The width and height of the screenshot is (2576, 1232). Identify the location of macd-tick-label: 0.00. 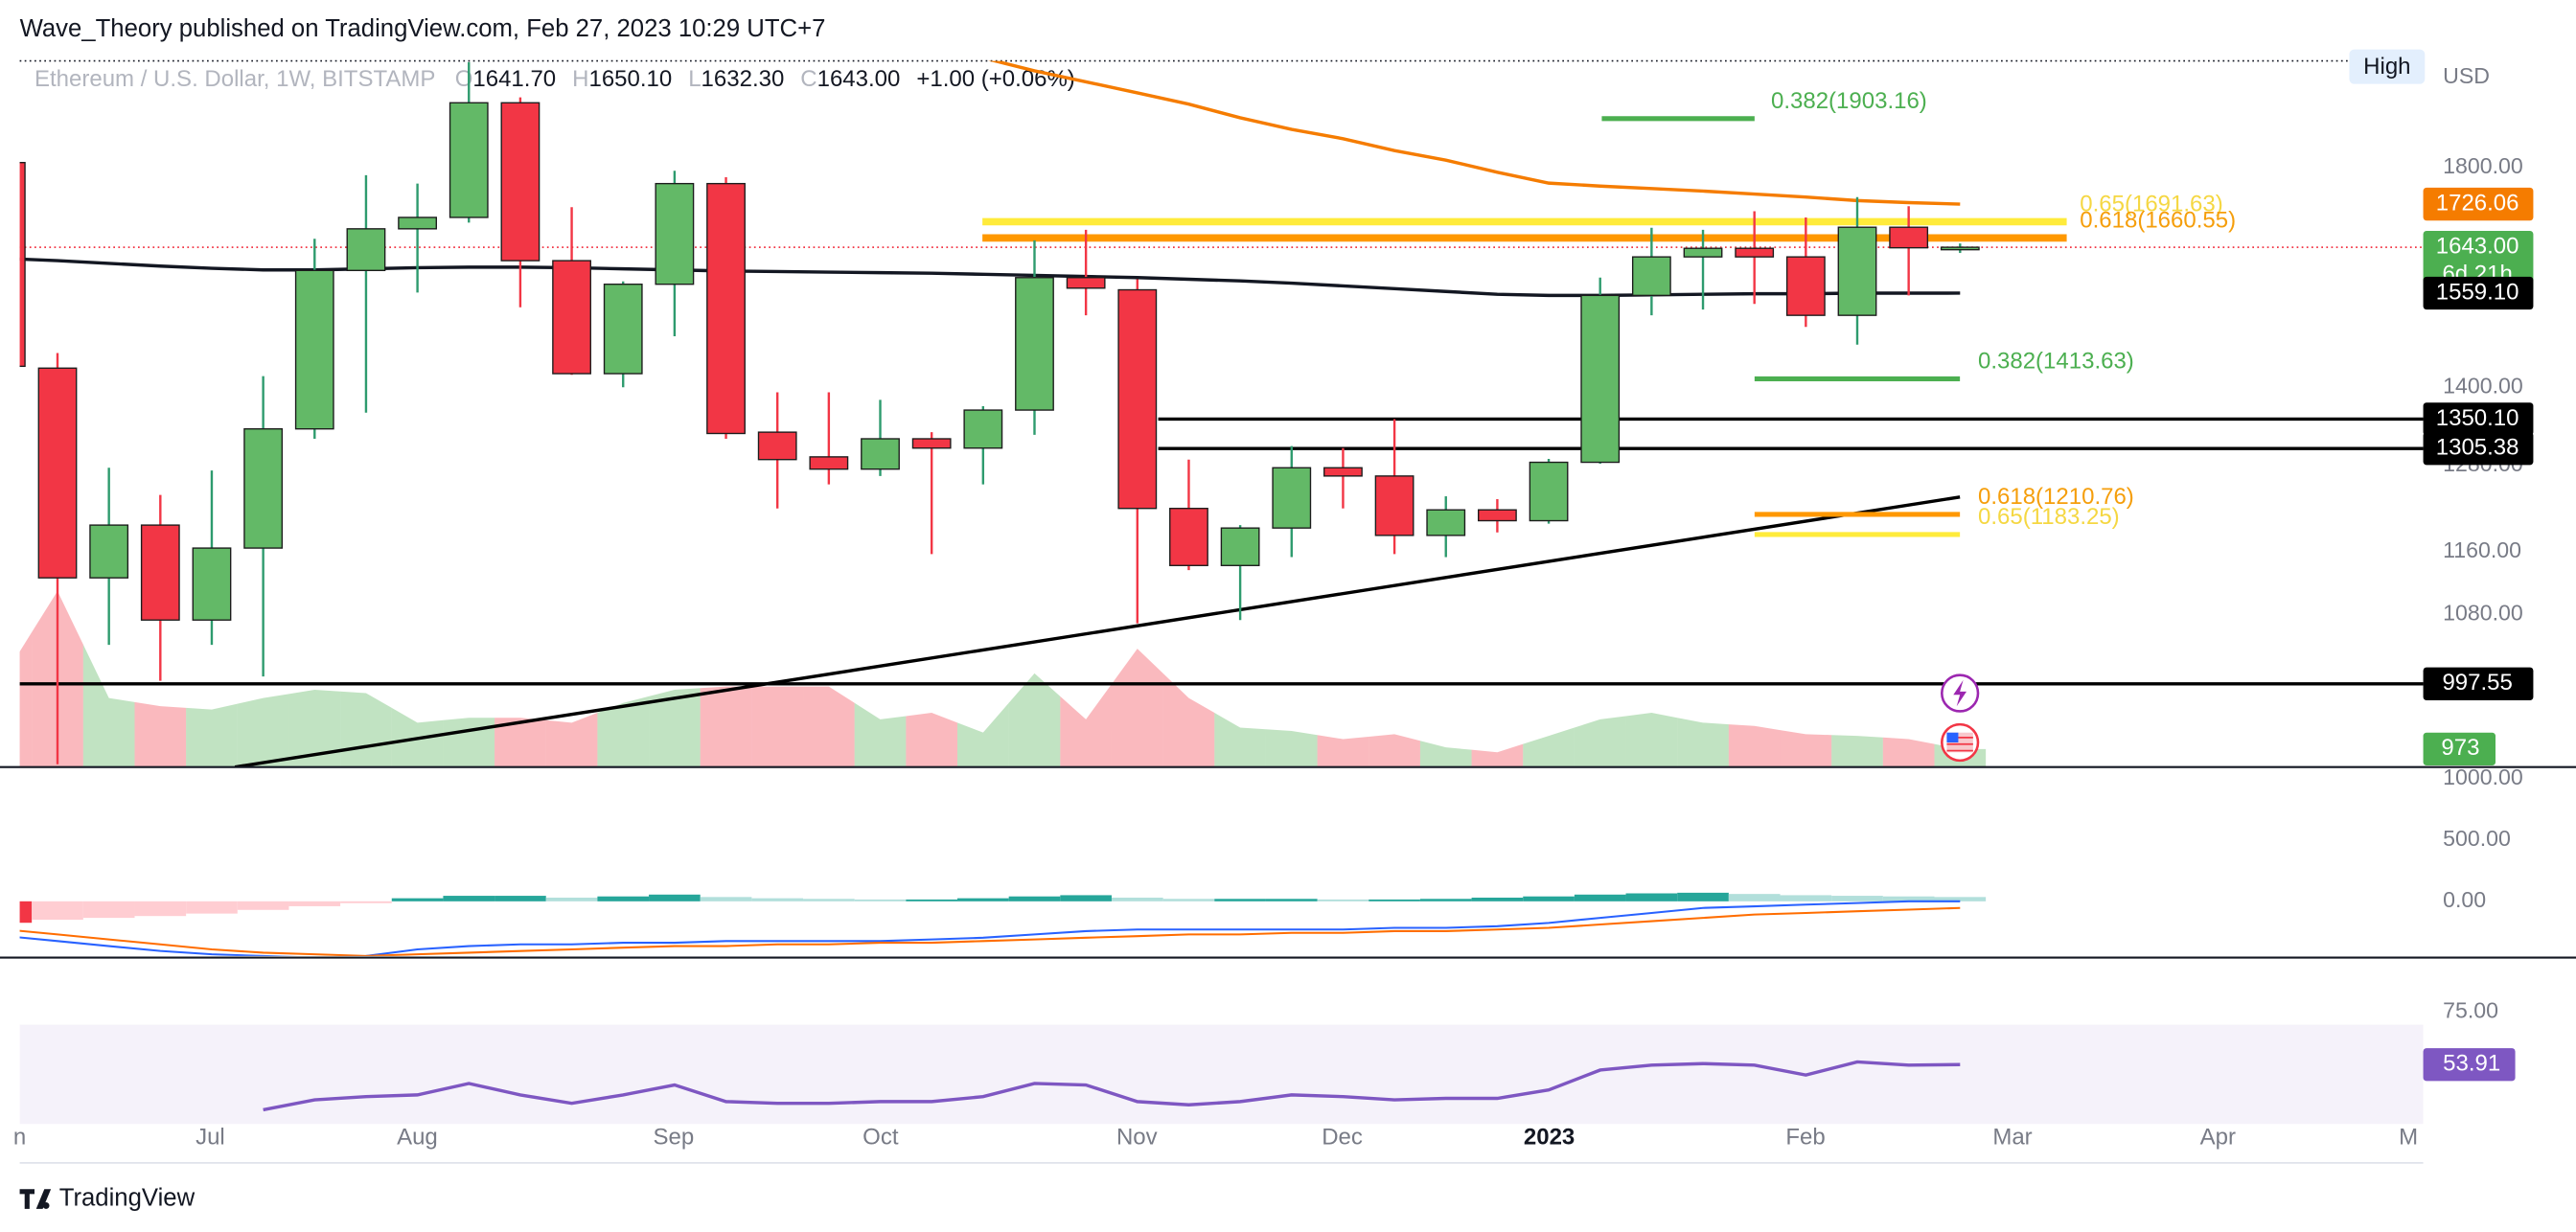
(2464, 899).